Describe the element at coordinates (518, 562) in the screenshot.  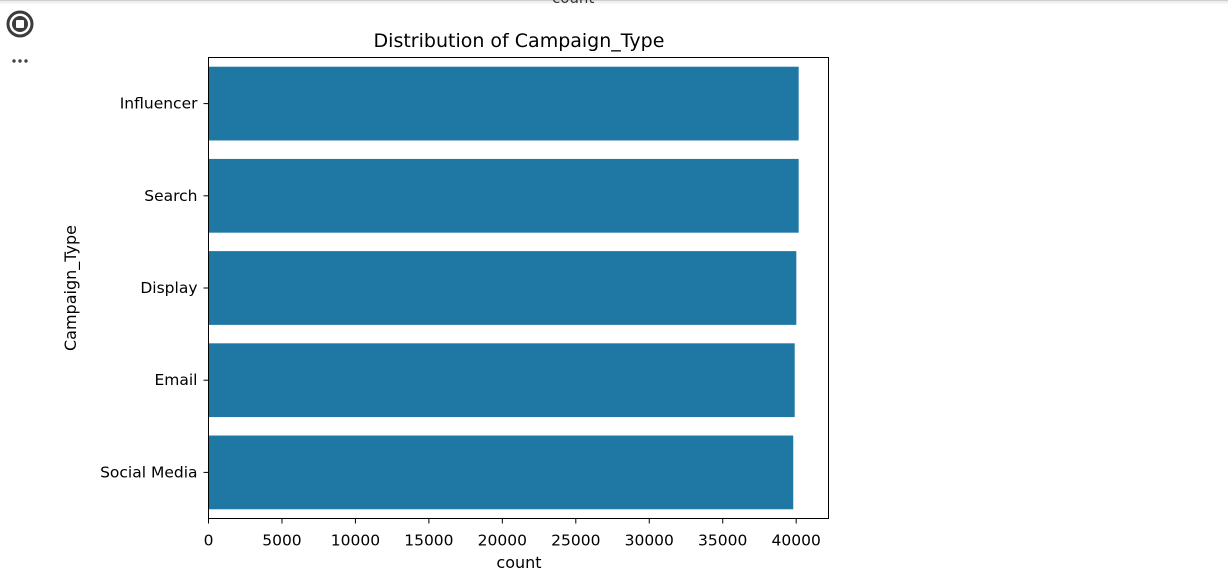
I see `x-axis-label: count` at that location.